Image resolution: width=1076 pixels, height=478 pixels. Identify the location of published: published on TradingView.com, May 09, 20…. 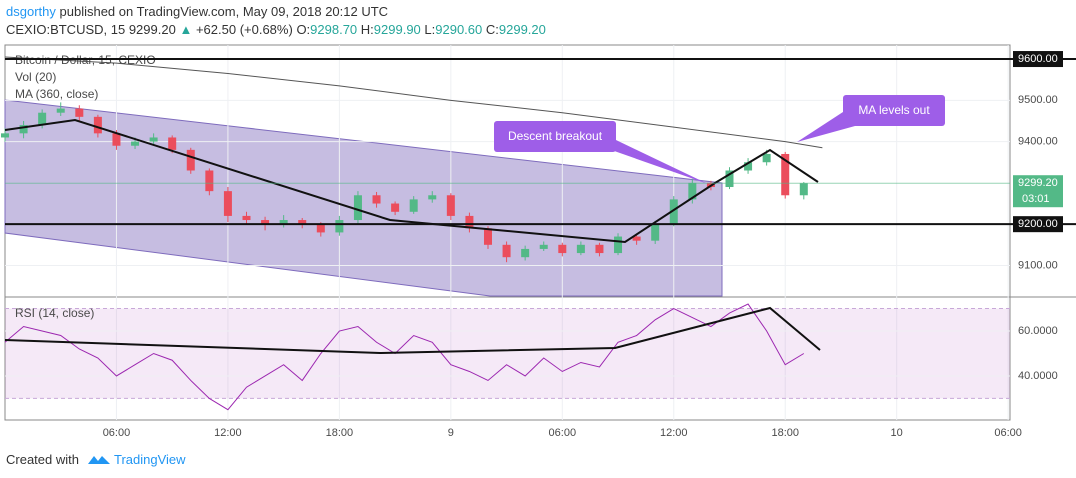
(224, 11).